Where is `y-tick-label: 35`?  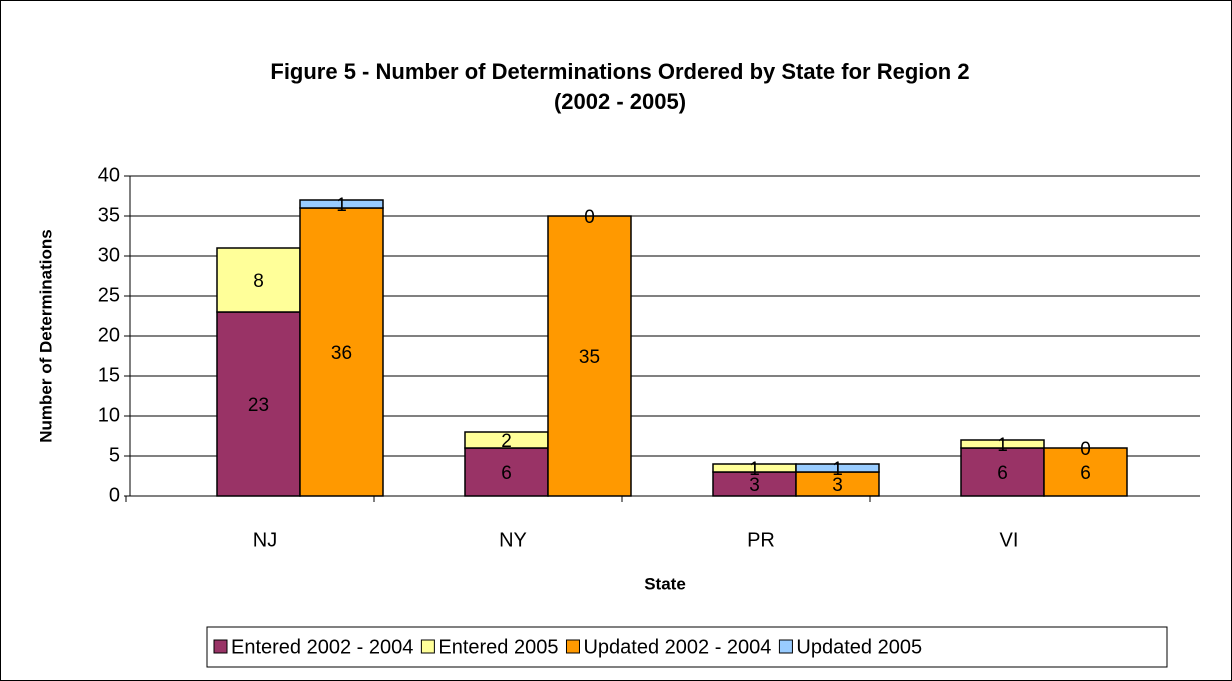 y-tick-label: 35 is located at coordinates (109, 215).